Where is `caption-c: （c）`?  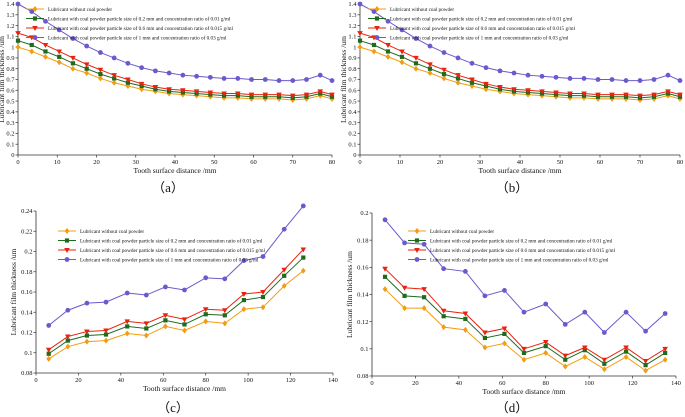 caption-c: （c） is located at coordinates (173, 407).